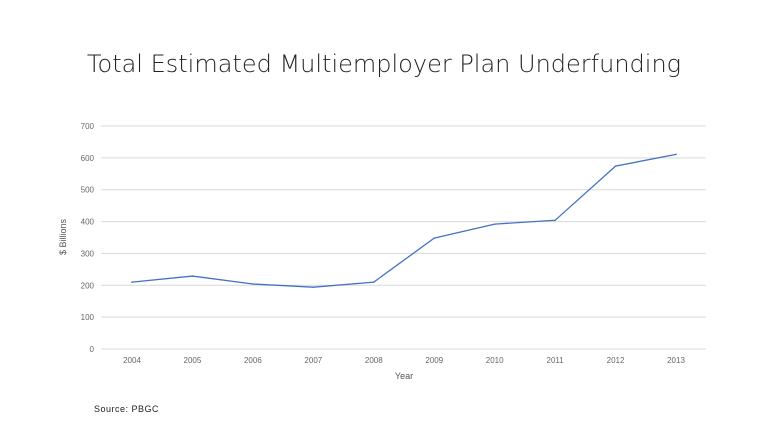 This screenshot has width=768, height=435. What do you see at coordinates (88, 190) in the screenshot?
I see `y-tick-label: 500` at bounding box center [88, 190].